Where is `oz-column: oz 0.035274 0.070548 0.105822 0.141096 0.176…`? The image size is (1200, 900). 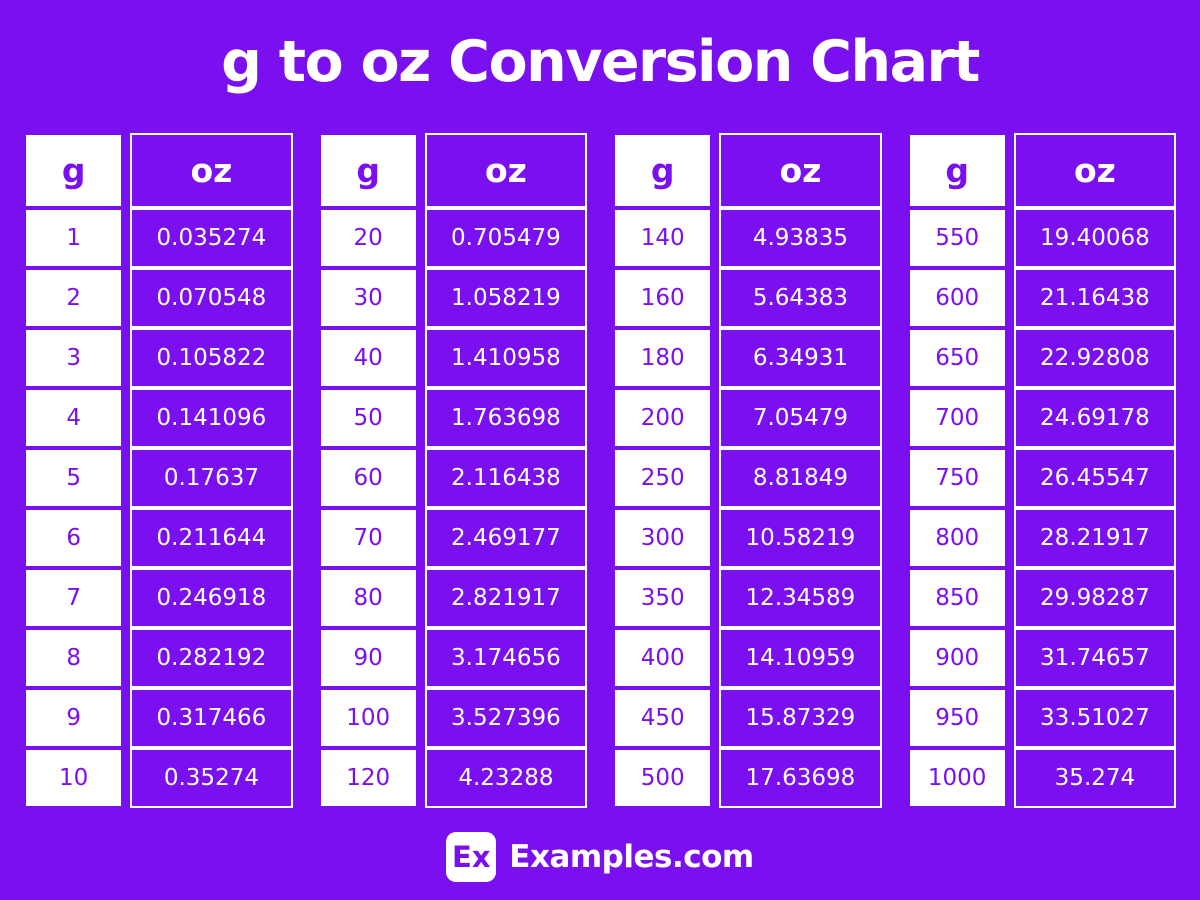 oz-column: oz 0.035274 0.070548 0.105822 0.141096 0.176… is located at coordinates (211, 470).